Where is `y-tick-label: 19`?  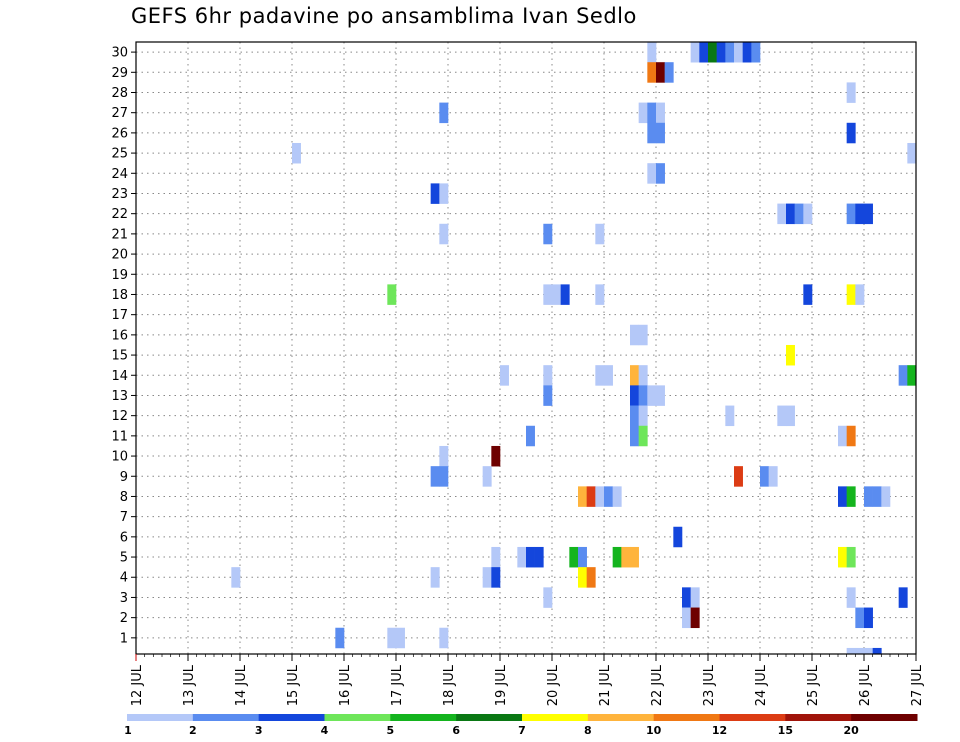
y-tick-label: 19 is located at coordinates (119, 275).